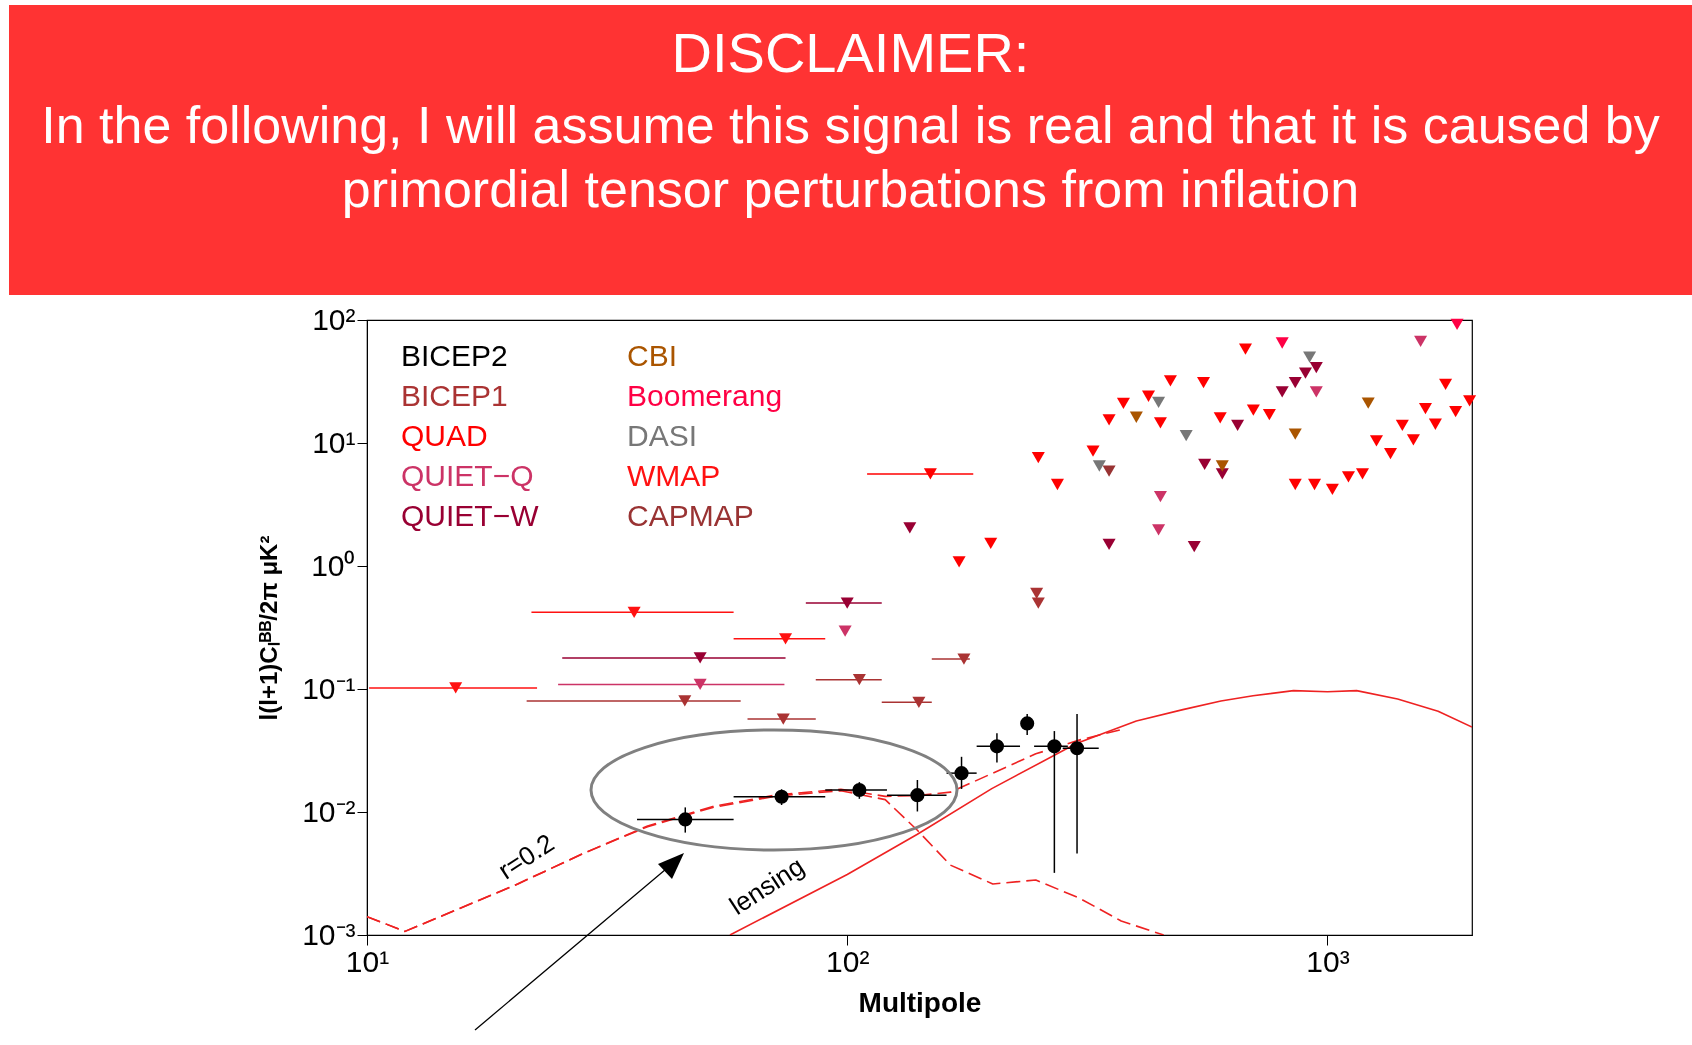 This screenshot has height=1045, width=1692. Describe the element at coordinates (526, 856) in the screenshot. I see `annotation: r=0.2` at that location.